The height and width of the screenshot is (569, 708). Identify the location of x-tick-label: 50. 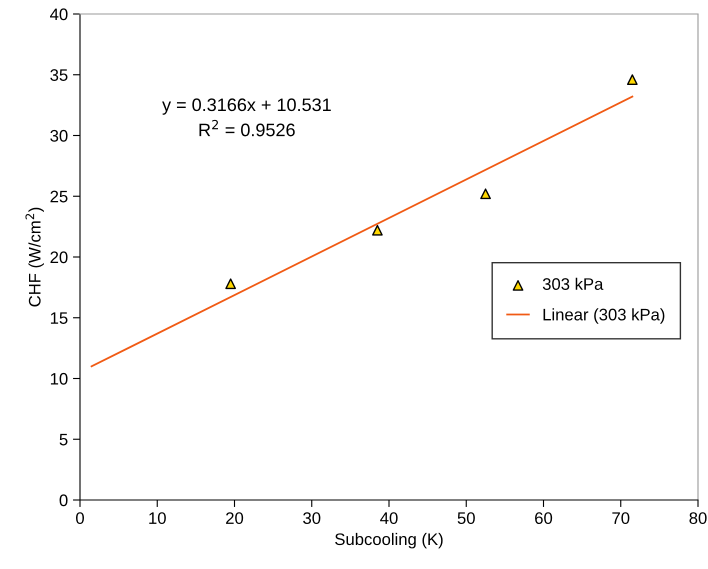
(466, 518).